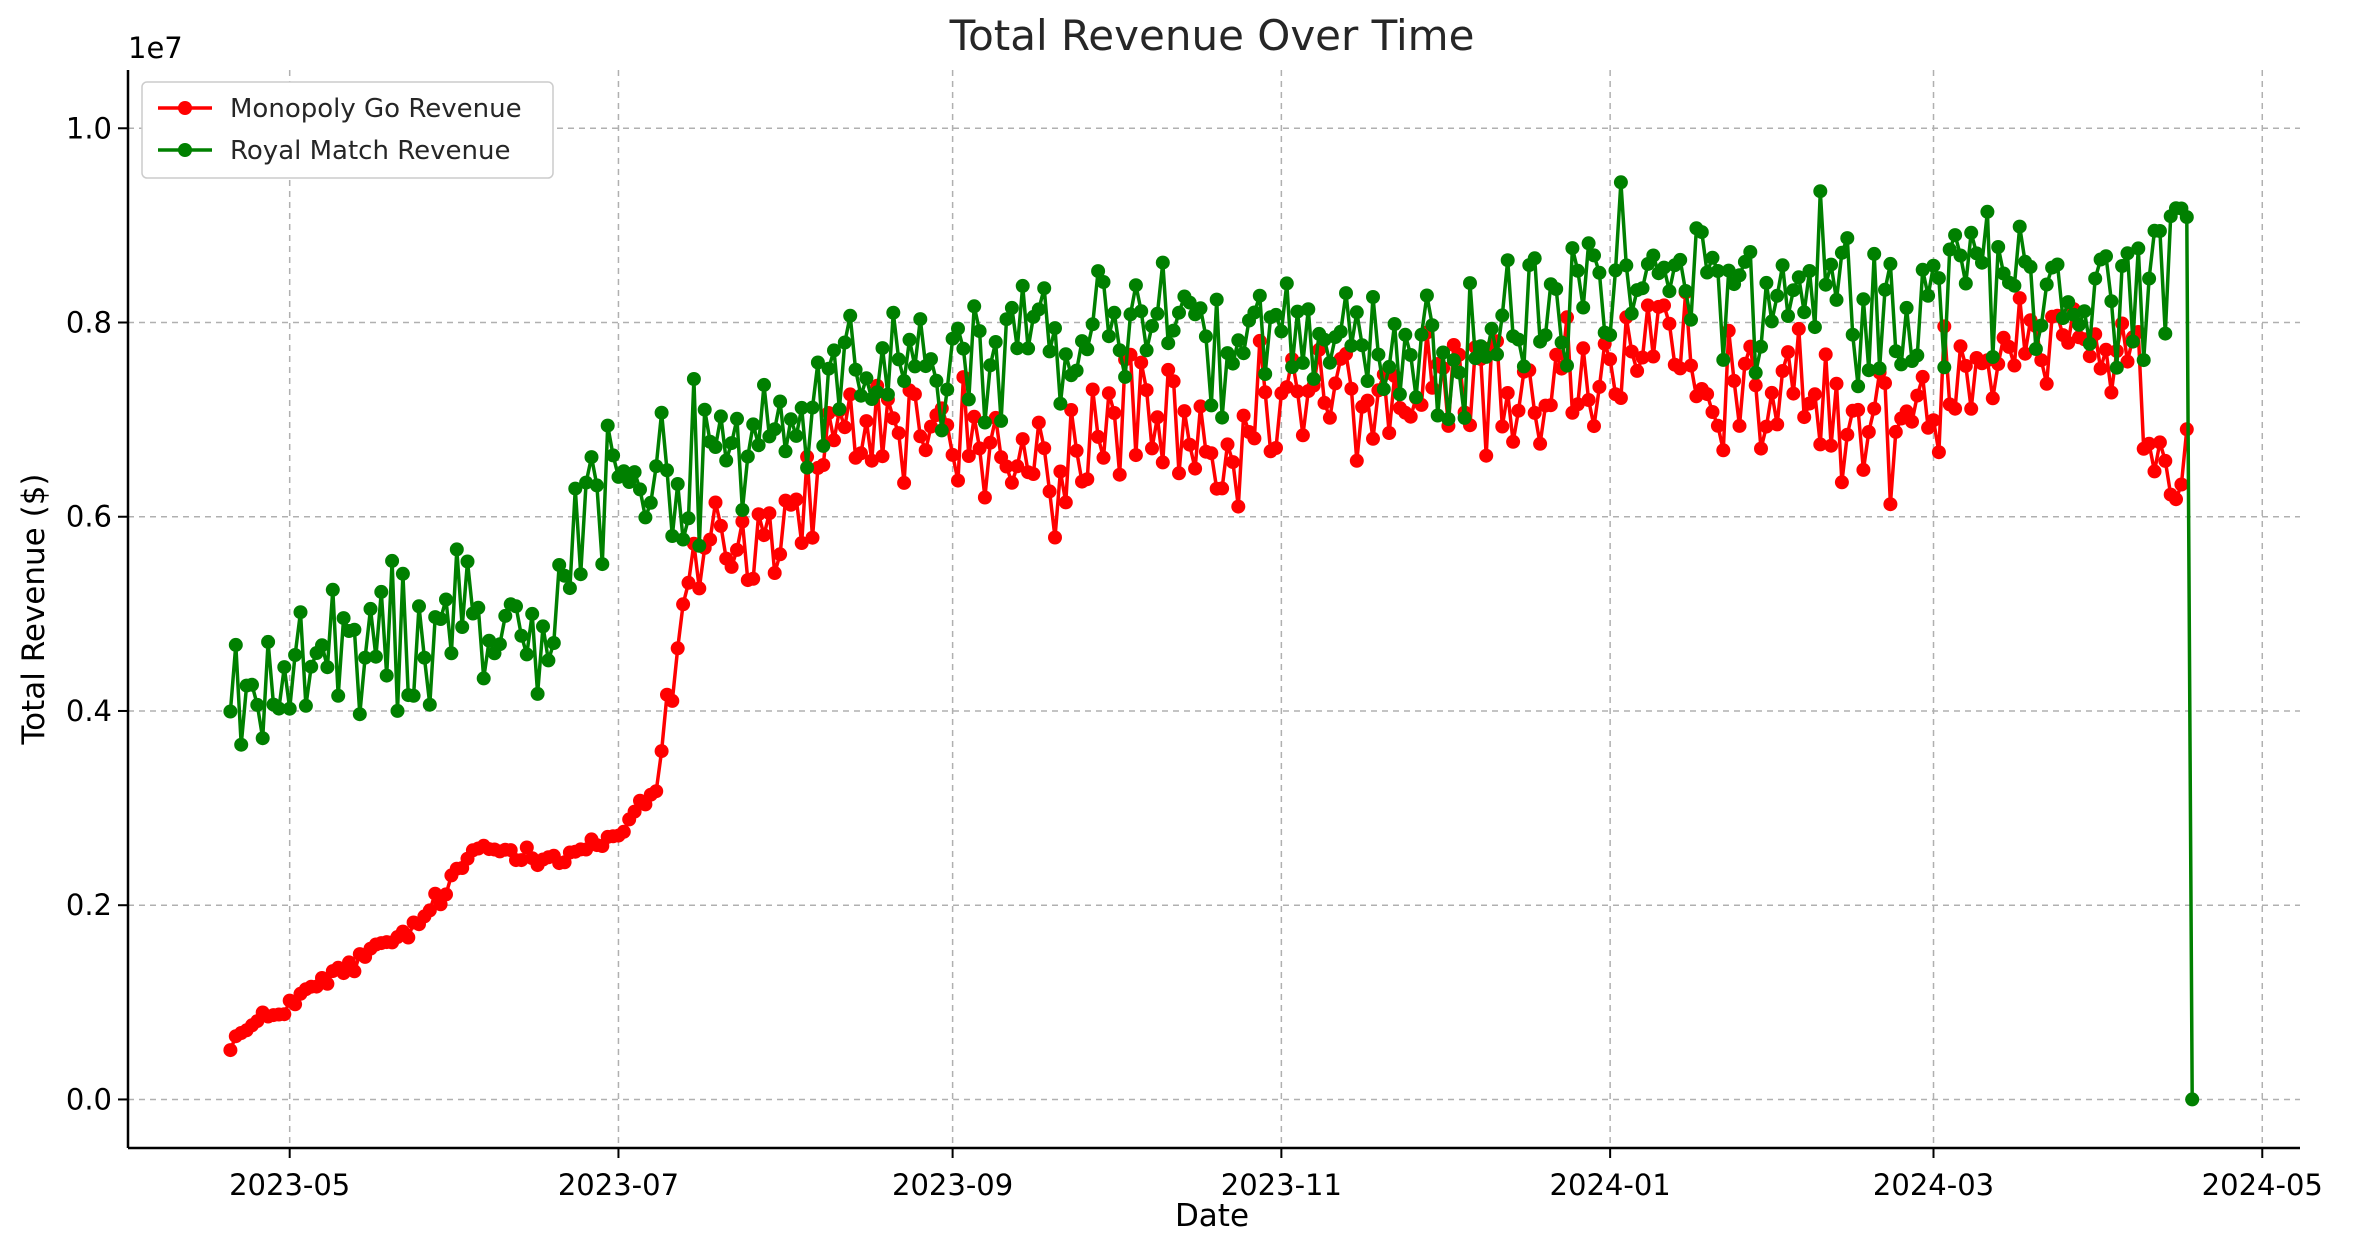 The height and width of the screenshot is (1255, 2364). What do you see at coordinates (1281, 1185) in the screenshot?
I see `x-tick-label: 2023-11` at bounding box center [1281, 1185].